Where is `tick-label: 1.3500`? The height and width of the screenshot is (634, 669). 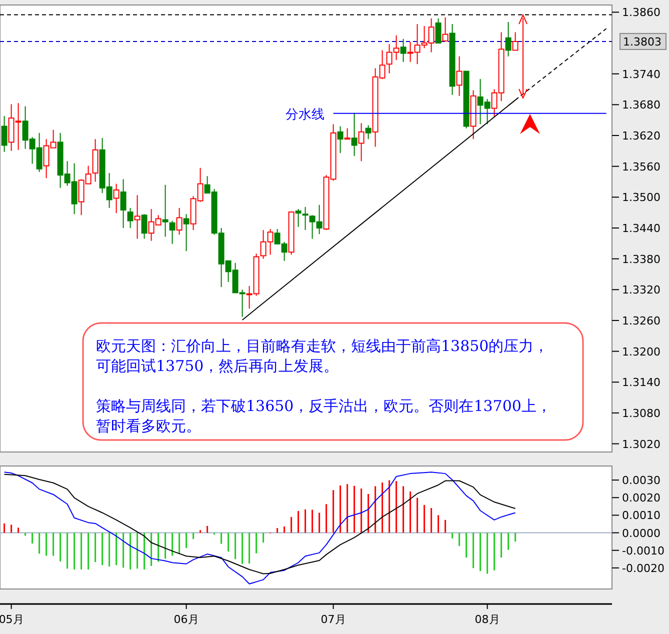
tick-label: 1.3500 is located at coordinates (641, 197).